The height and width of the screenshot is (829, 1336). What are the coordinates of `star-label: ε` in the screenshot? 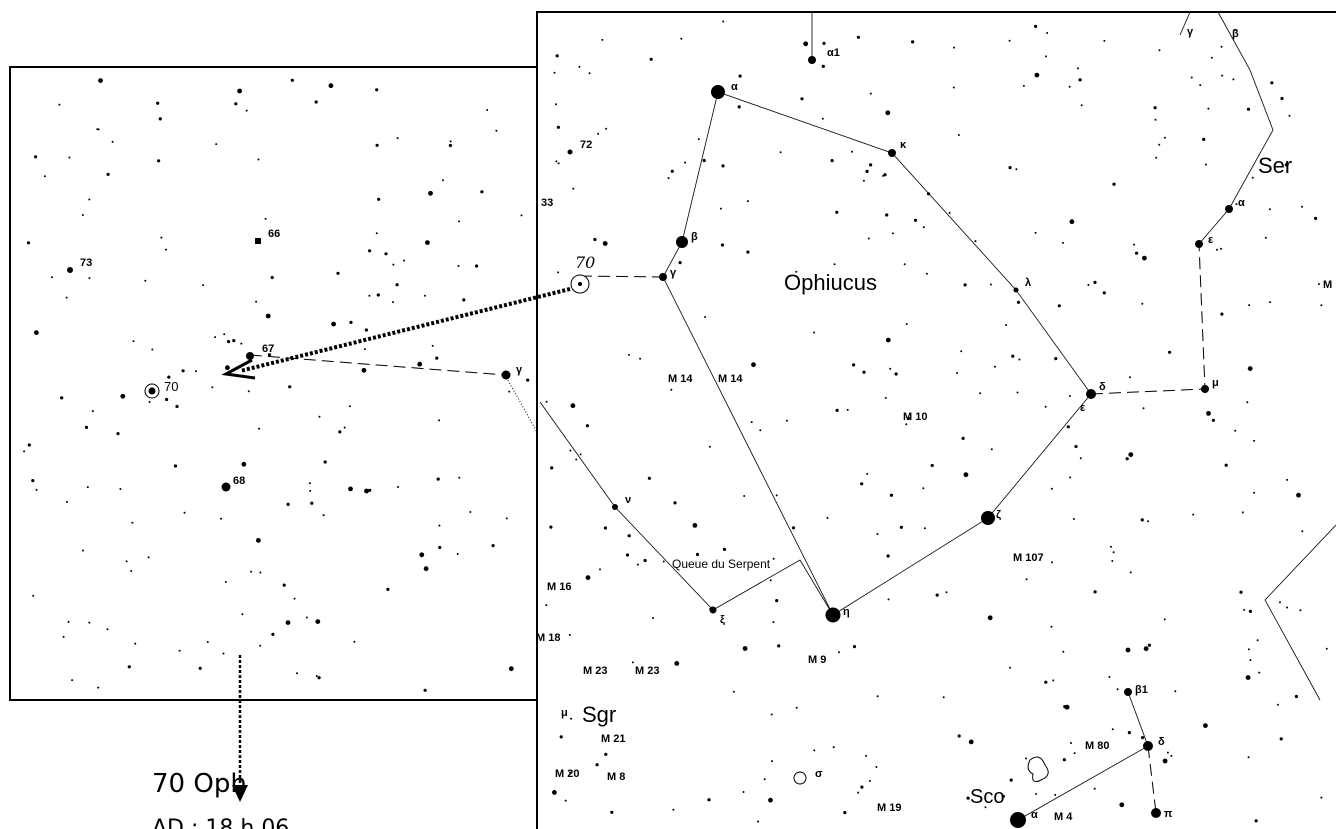 It's located at (1211, 240).